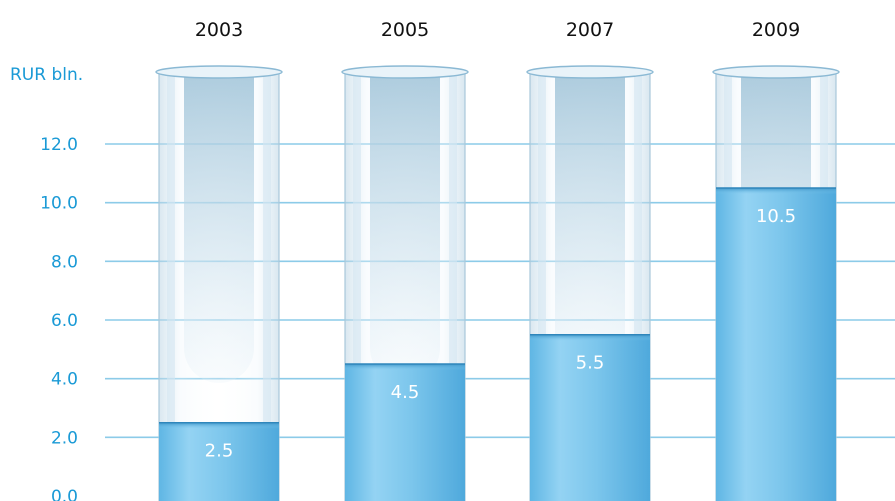 The height and width of the screenshot is (501, 895). I want to click on tube-2007, so click(590, 283).